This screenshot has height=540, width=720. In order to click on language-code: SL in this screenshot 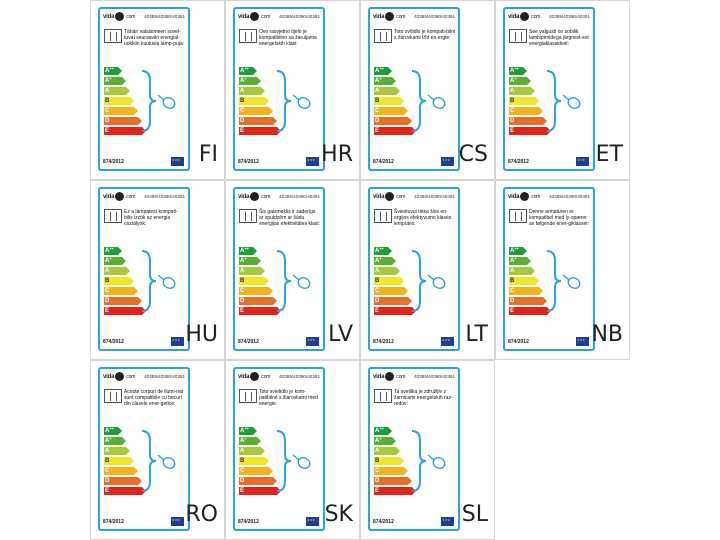, I will do `click(474, 514)`.